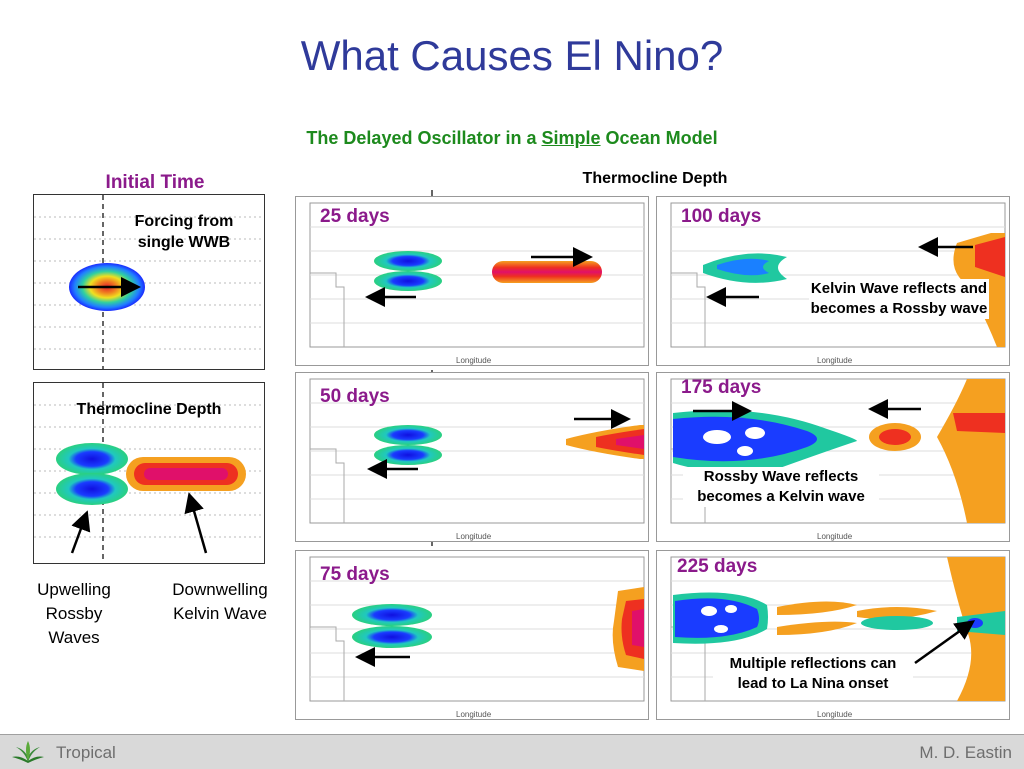  Describe the element at coordinates (86, 752) in the screenshot. I see `footer-left-text: Tropical` at that location.